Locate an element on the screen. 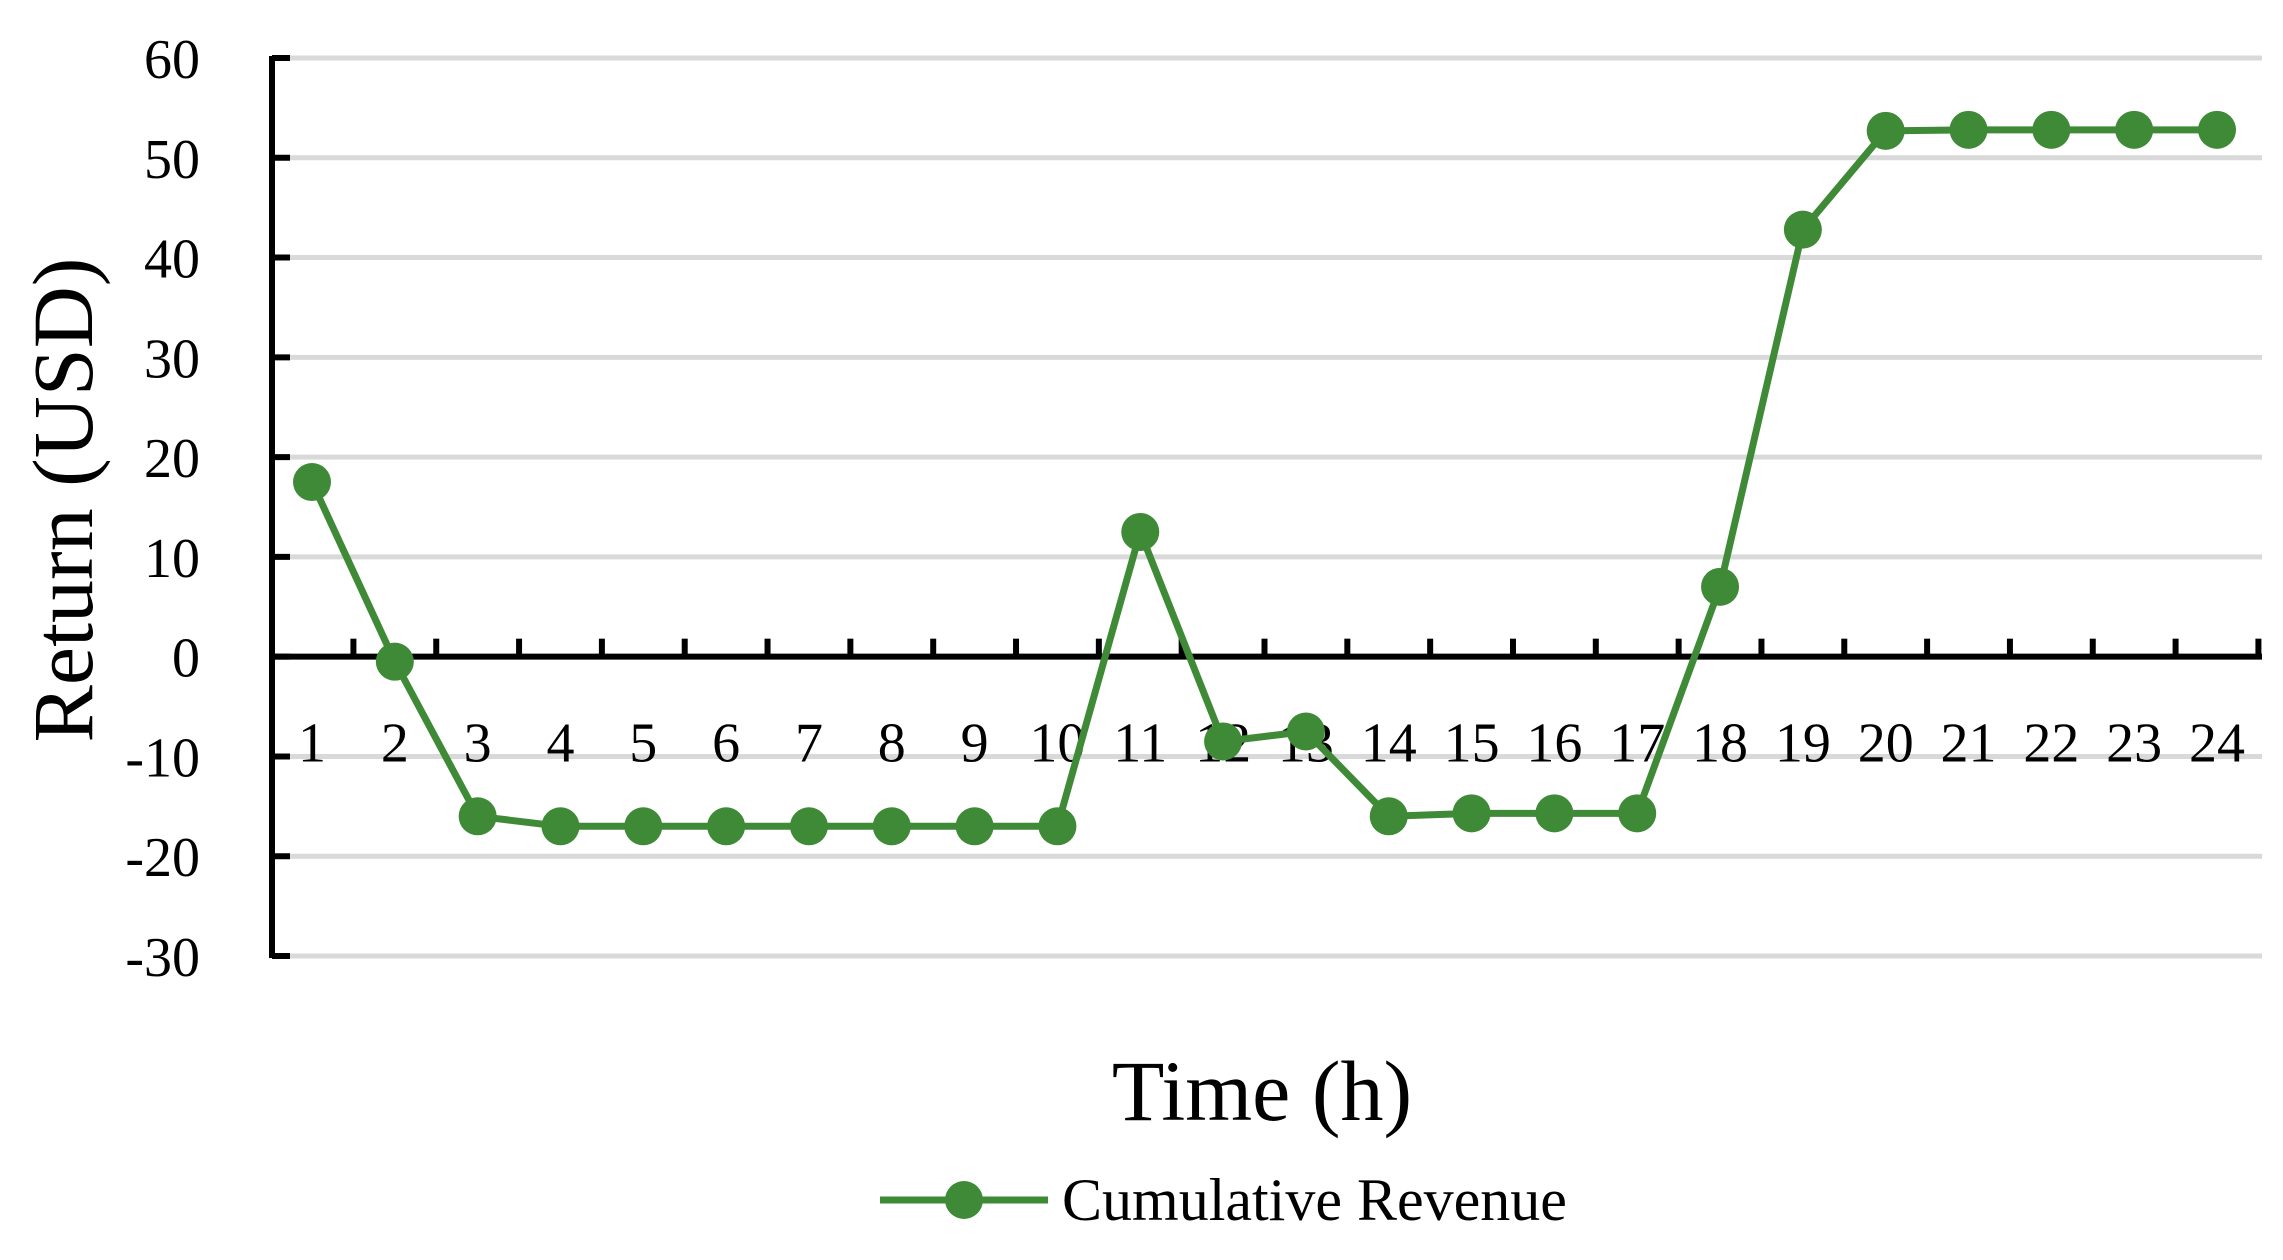 This screenshot has width=2283, height=1260. x-axis-title: Time (h) is located at coordinates (1262, 1091).